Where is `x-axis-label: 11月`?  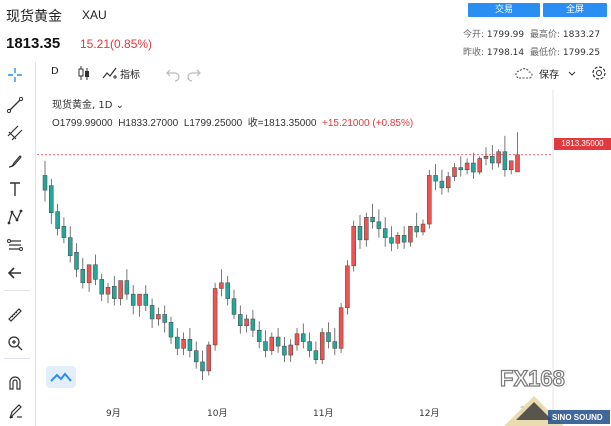
x-axis-label: 11月 is located at coordinates (323, 414).